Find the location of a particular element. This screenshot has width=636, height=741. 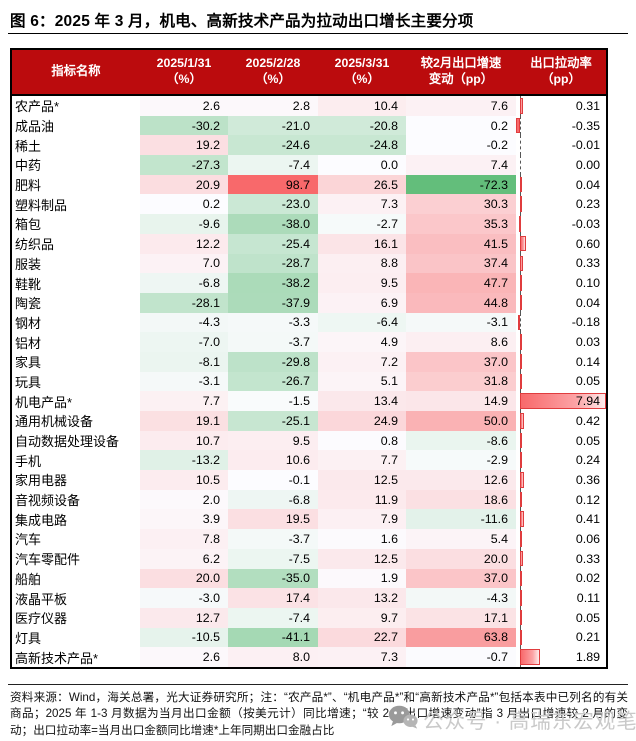

row-label: 稀土 is located at coordinates (28, 146).